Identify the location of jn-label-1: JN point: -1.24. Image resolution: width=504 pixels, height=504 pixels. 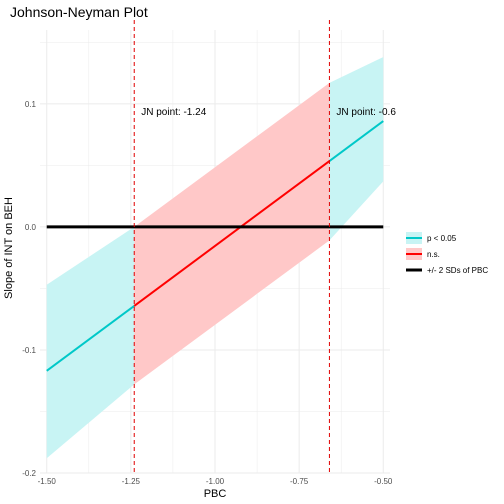
(173, 112).